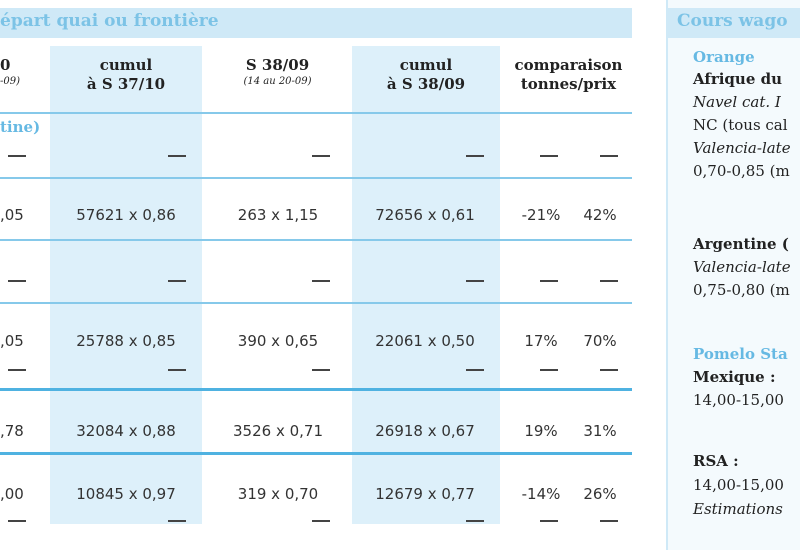  What do you see at coordinates (741, 244) in the screenshot?
I see `origin-heading: Argentine (` at bounding box center [741, 244].